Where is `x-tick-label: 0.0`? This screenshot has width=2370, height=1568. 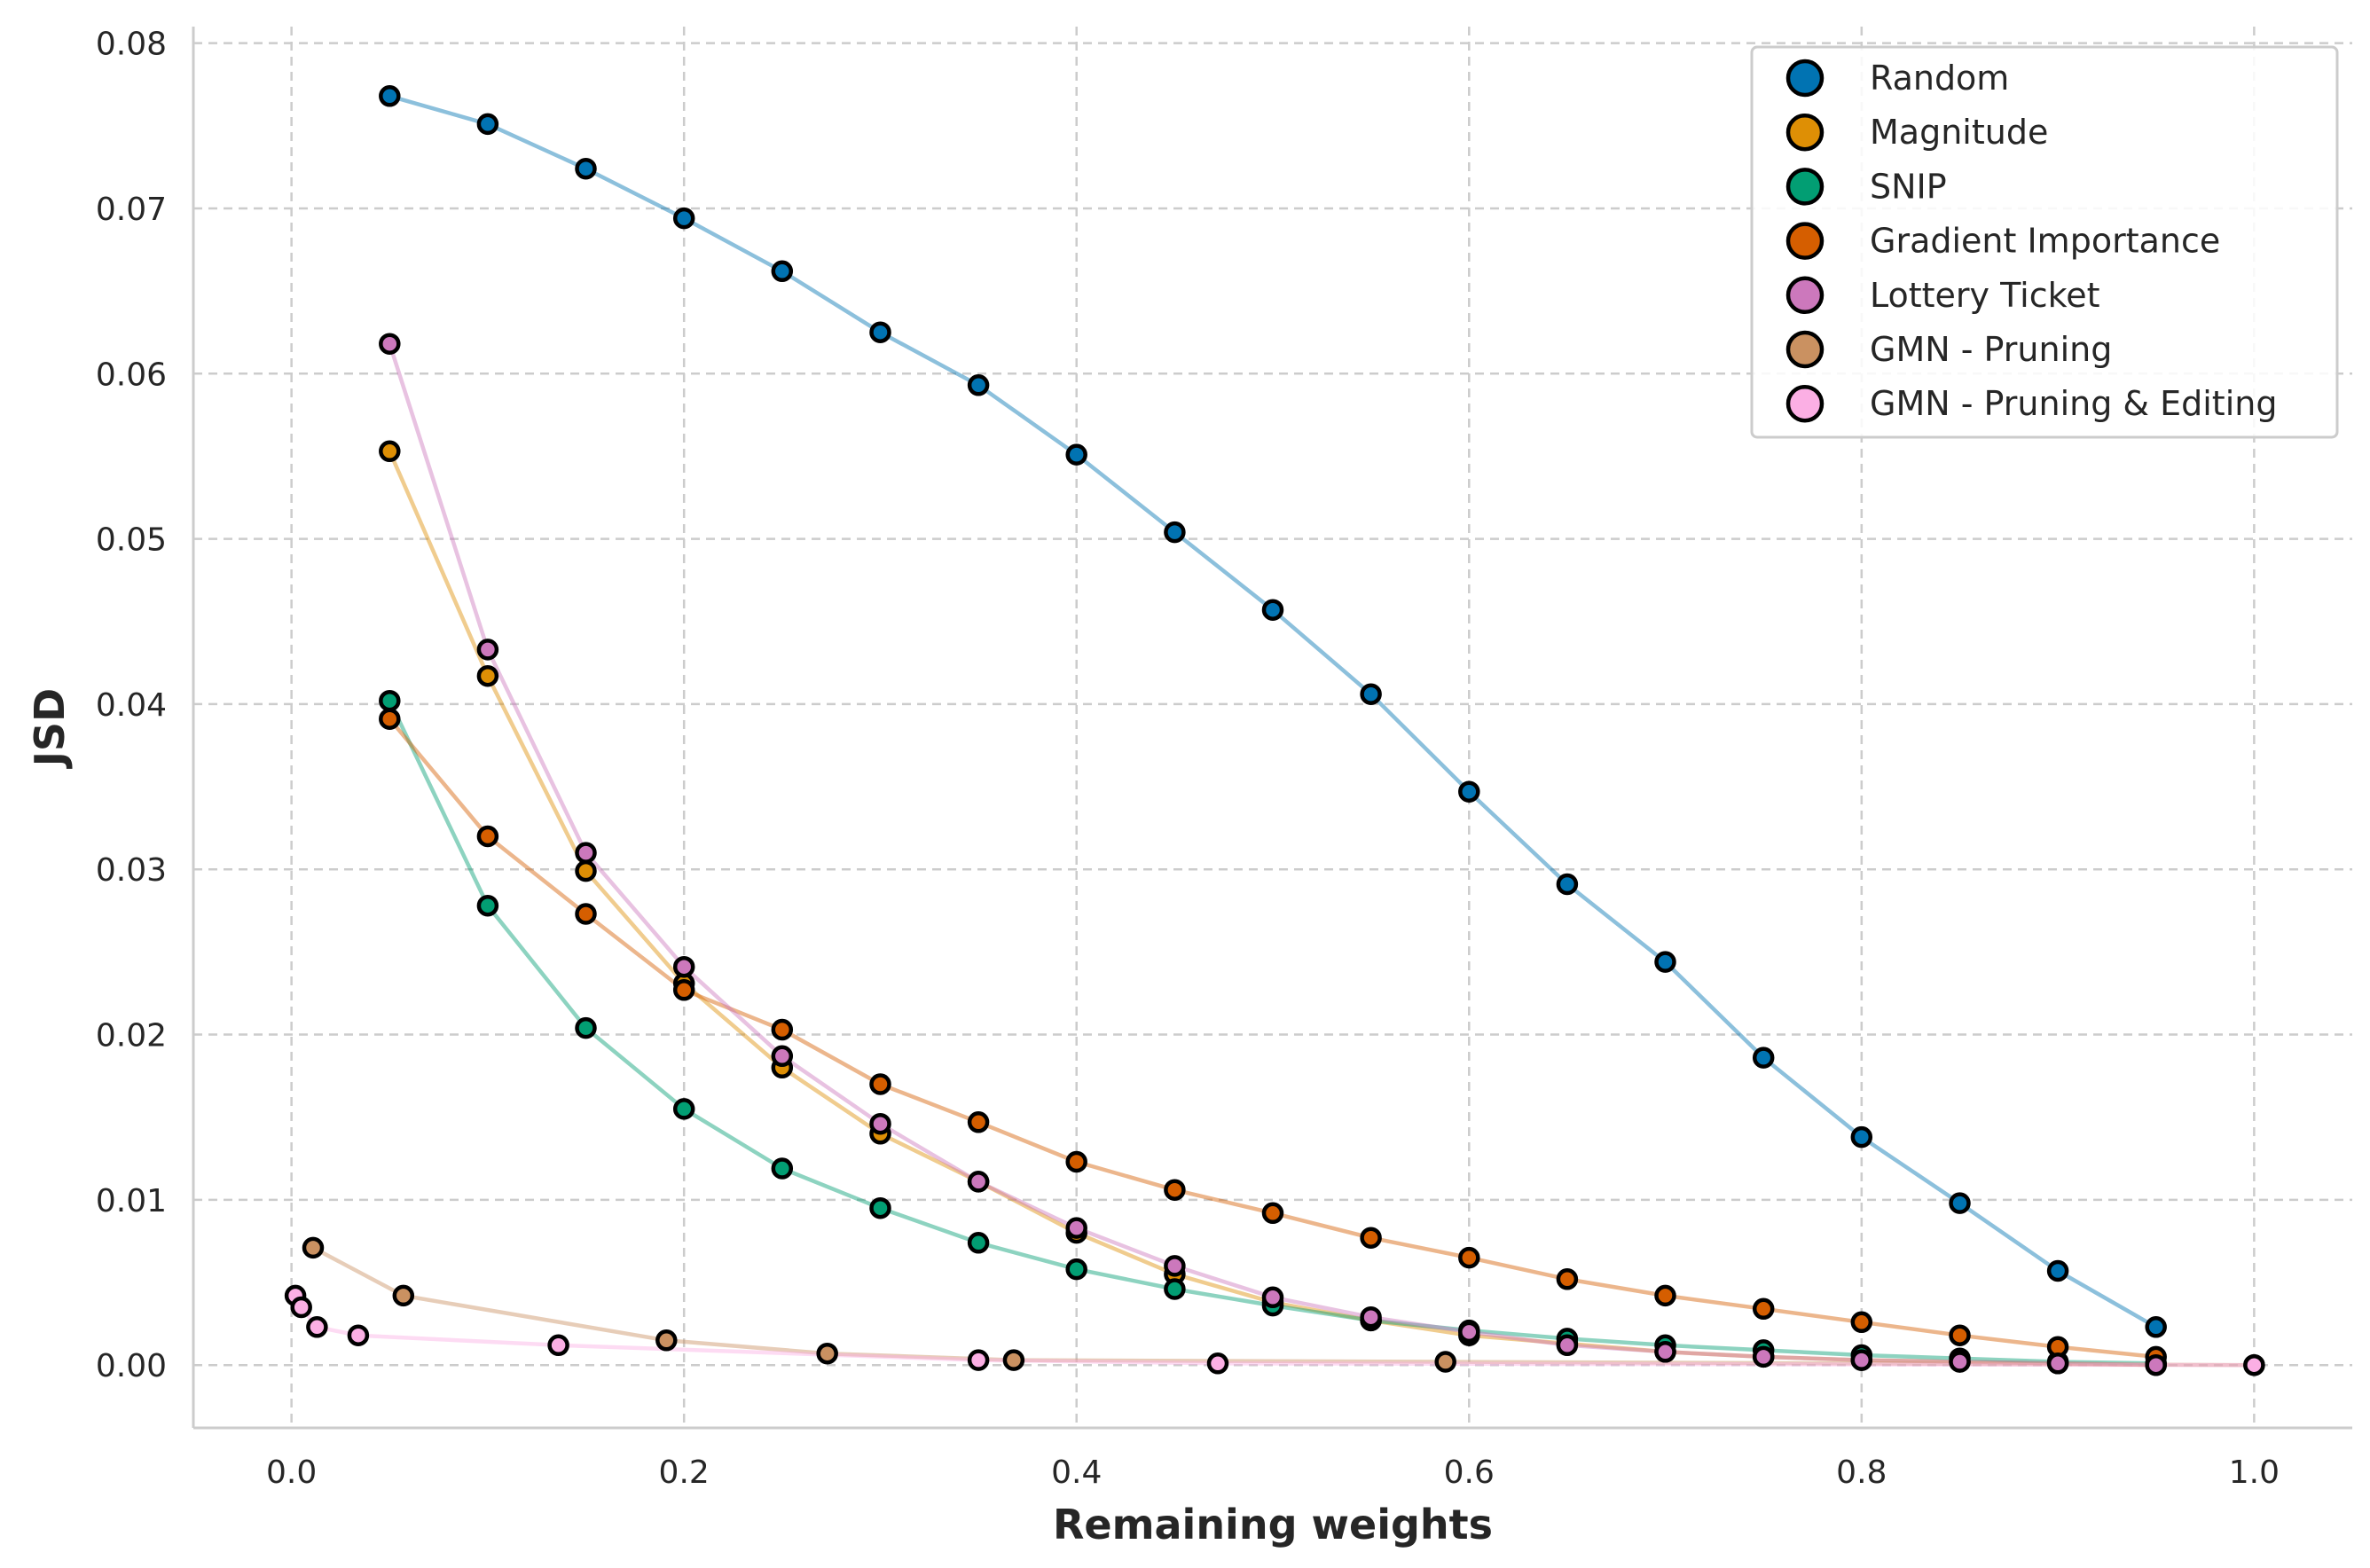
x-tick-label: 0.0 is located at coordinates (291, 1472).